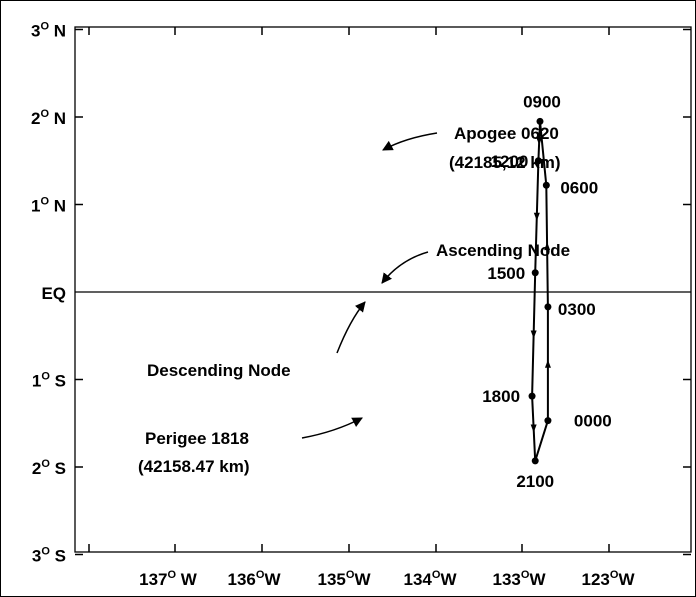 The height and width of the screenshot is (597, 696). I want to click on y-tick-label: 2O N, so click(48, 118).